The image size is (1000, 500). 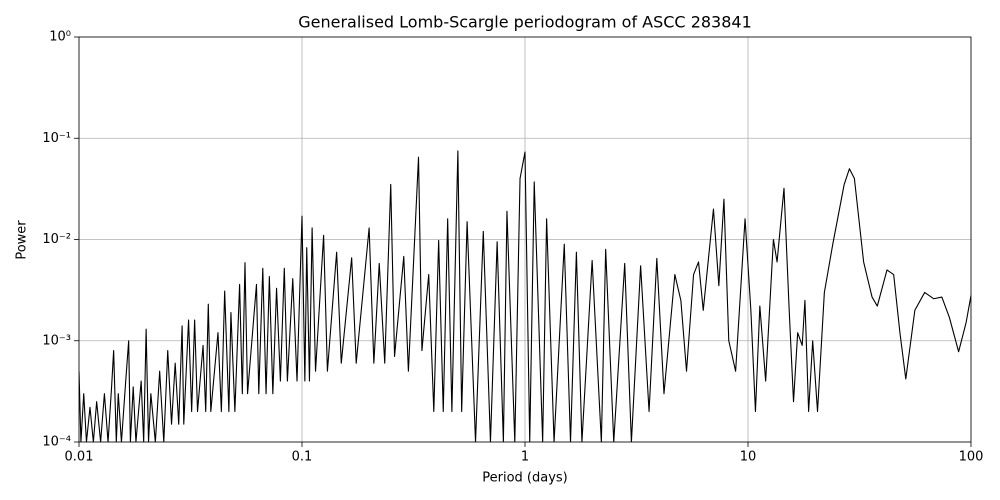 I want to click on x-tick-label: 1, so click(x=525, y=457).